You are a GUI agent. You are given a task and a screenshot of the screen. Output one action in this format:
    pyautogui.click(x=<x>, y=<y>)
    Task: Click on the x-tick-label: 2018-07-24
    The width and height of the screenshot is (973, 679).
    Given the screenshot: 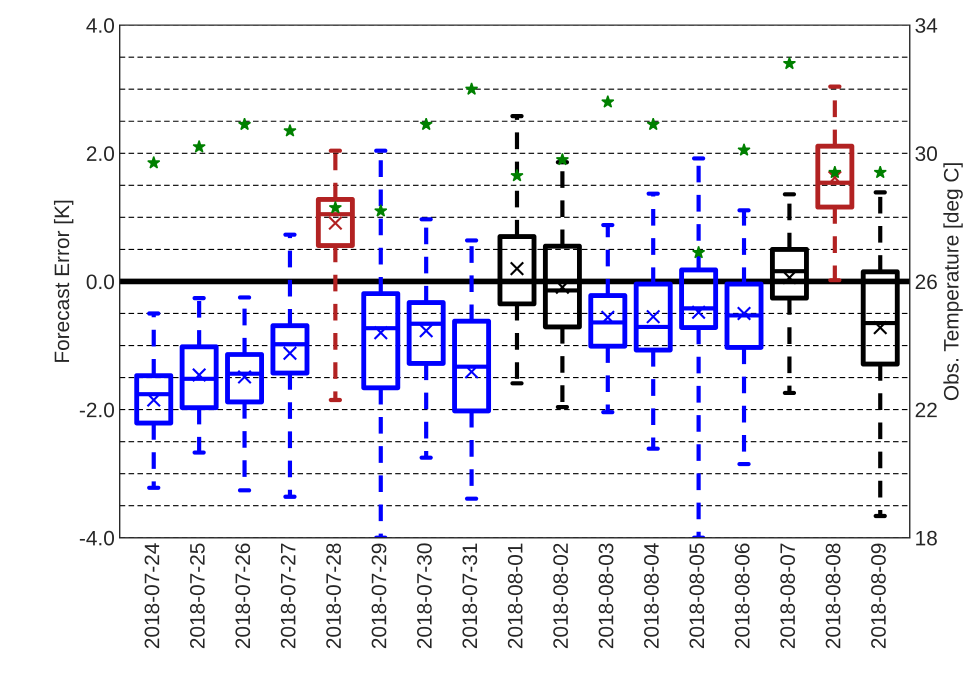 What is the action you would take?
    pyautogui.click(x=152, y=595)
    